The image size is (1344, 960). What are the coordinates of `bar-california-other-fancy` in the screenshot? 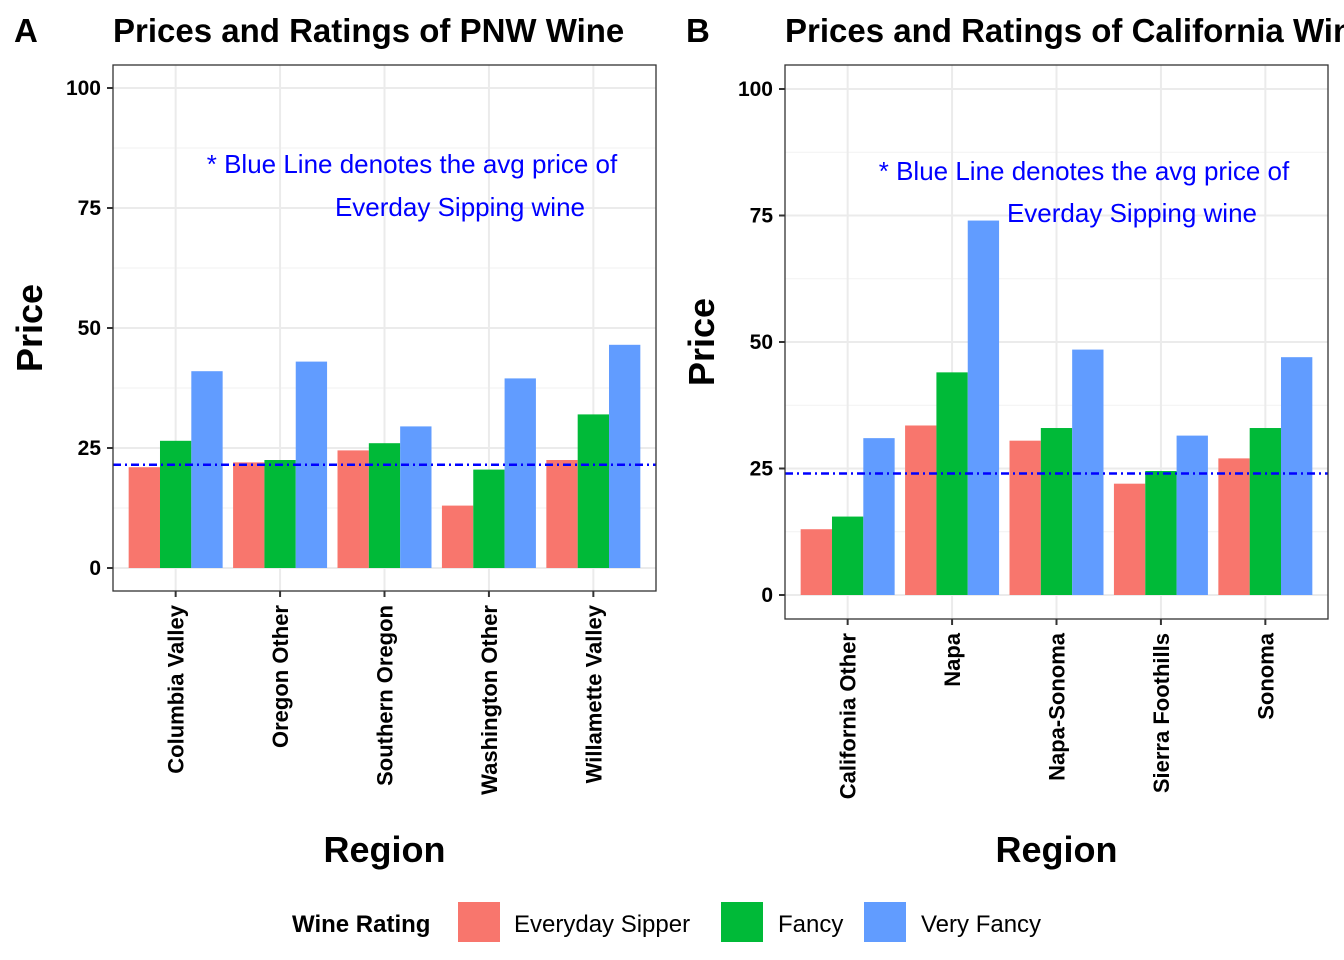 It's located at (847, 555).